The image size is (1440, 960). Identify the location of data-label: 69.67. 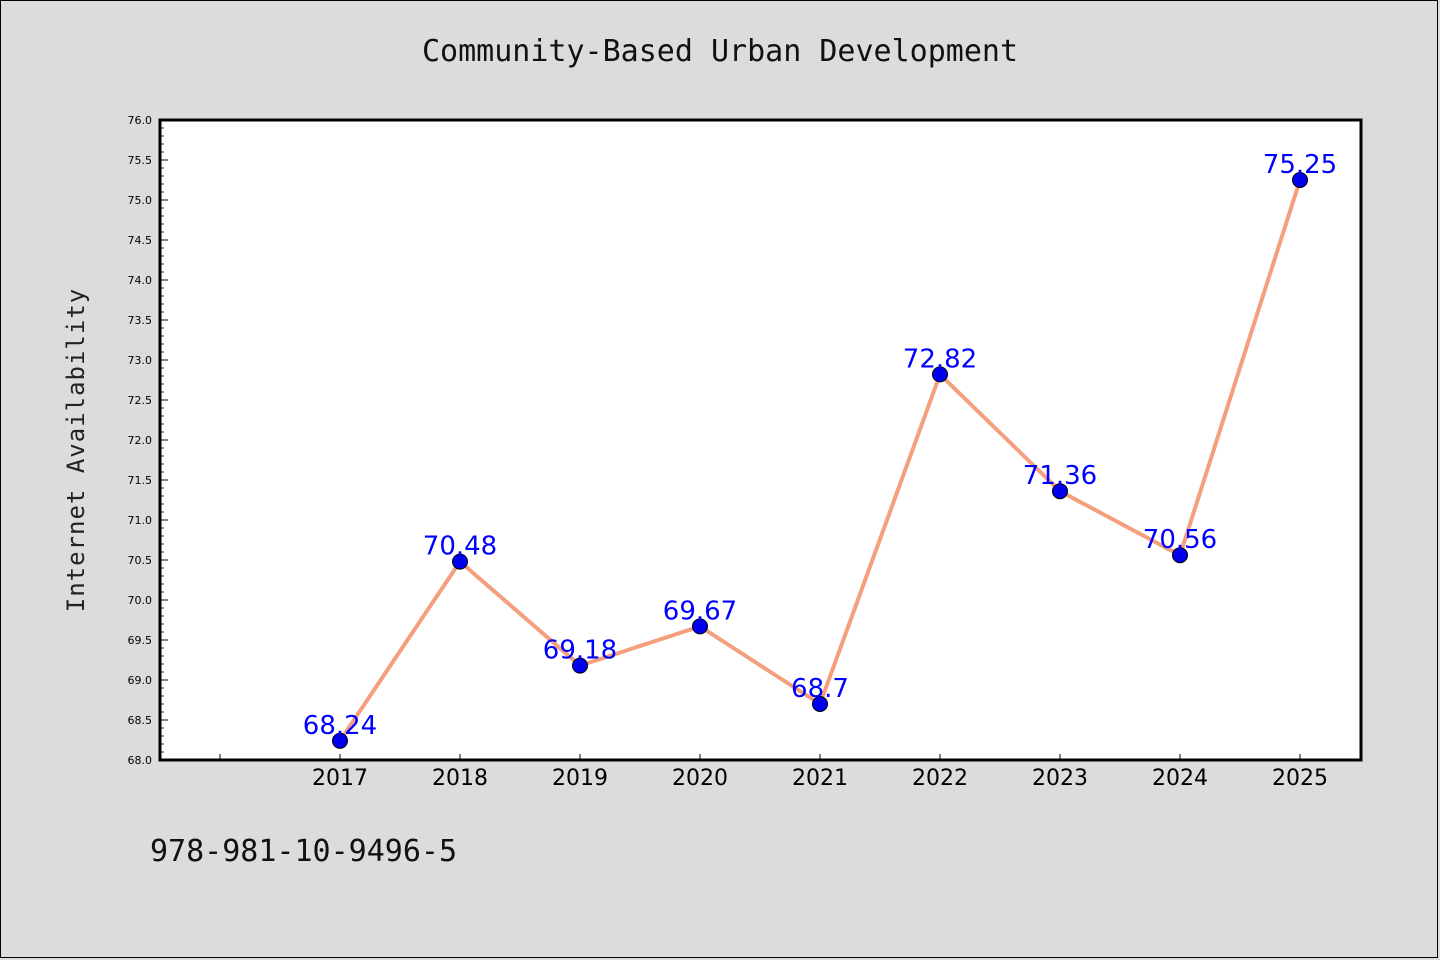
(700, 611).